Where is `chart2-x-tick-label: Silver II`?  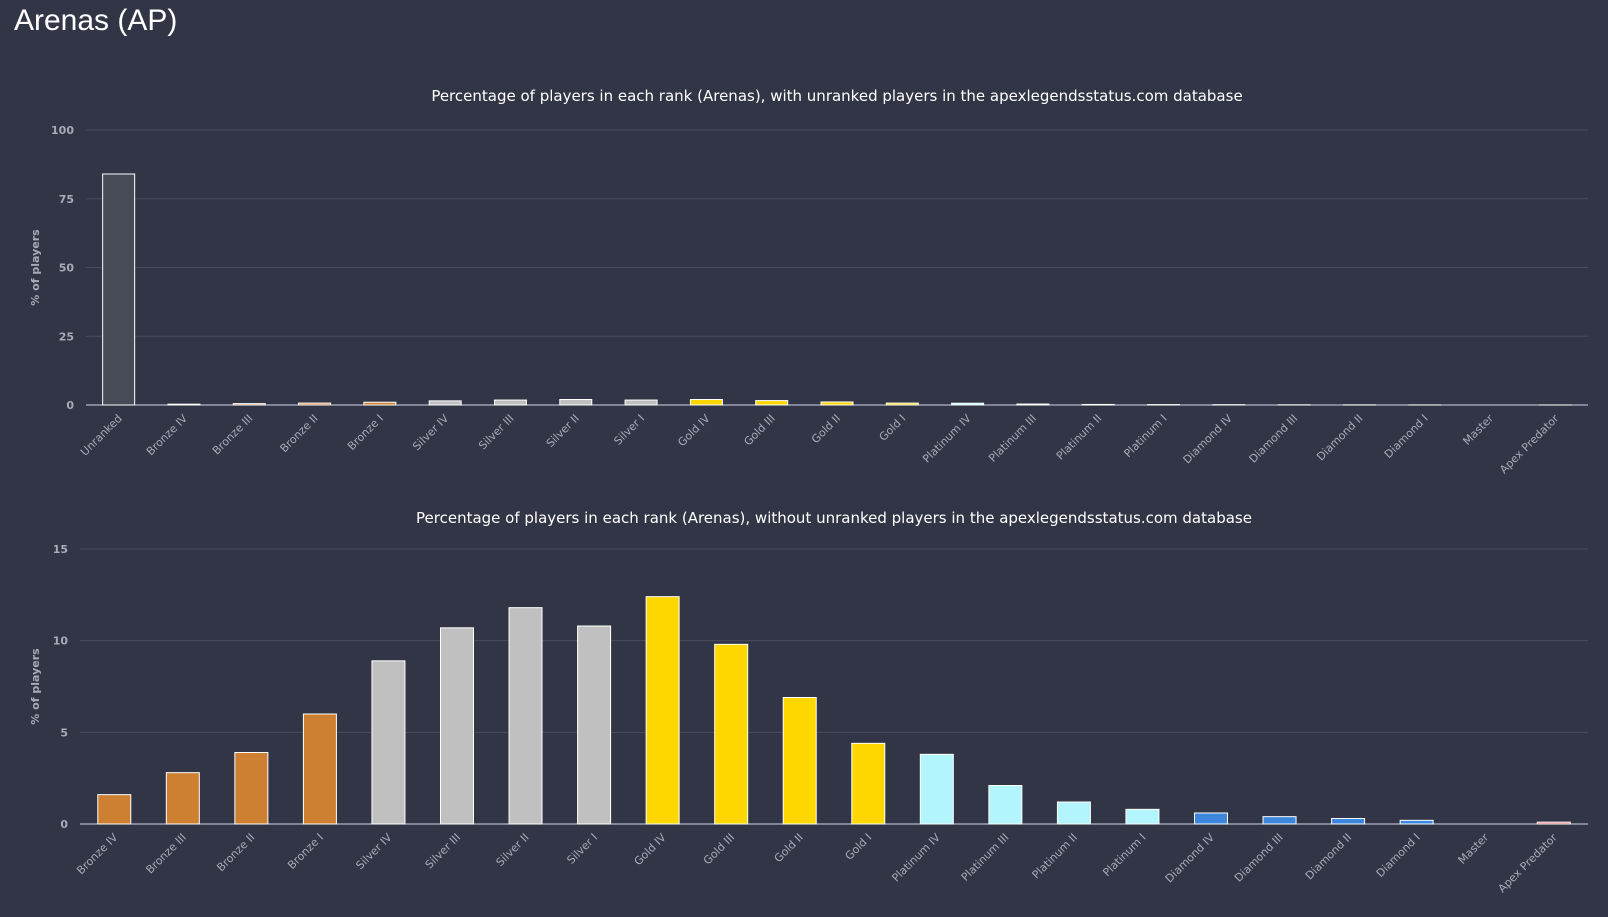 chart2-x-tick-label: Silver II is located at coordinates (513, 850).